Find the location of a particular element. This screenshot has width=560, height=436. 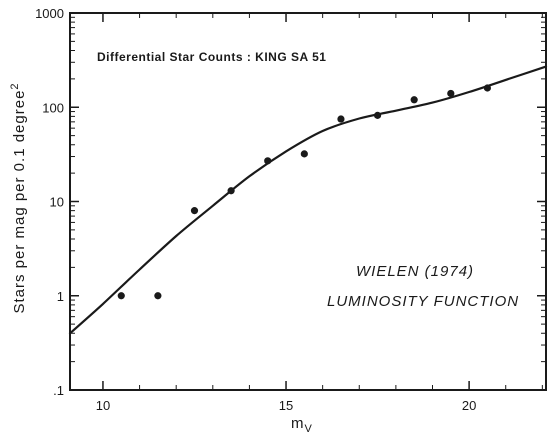

y-tick-label: .1 is located at coordinates (58, 390).